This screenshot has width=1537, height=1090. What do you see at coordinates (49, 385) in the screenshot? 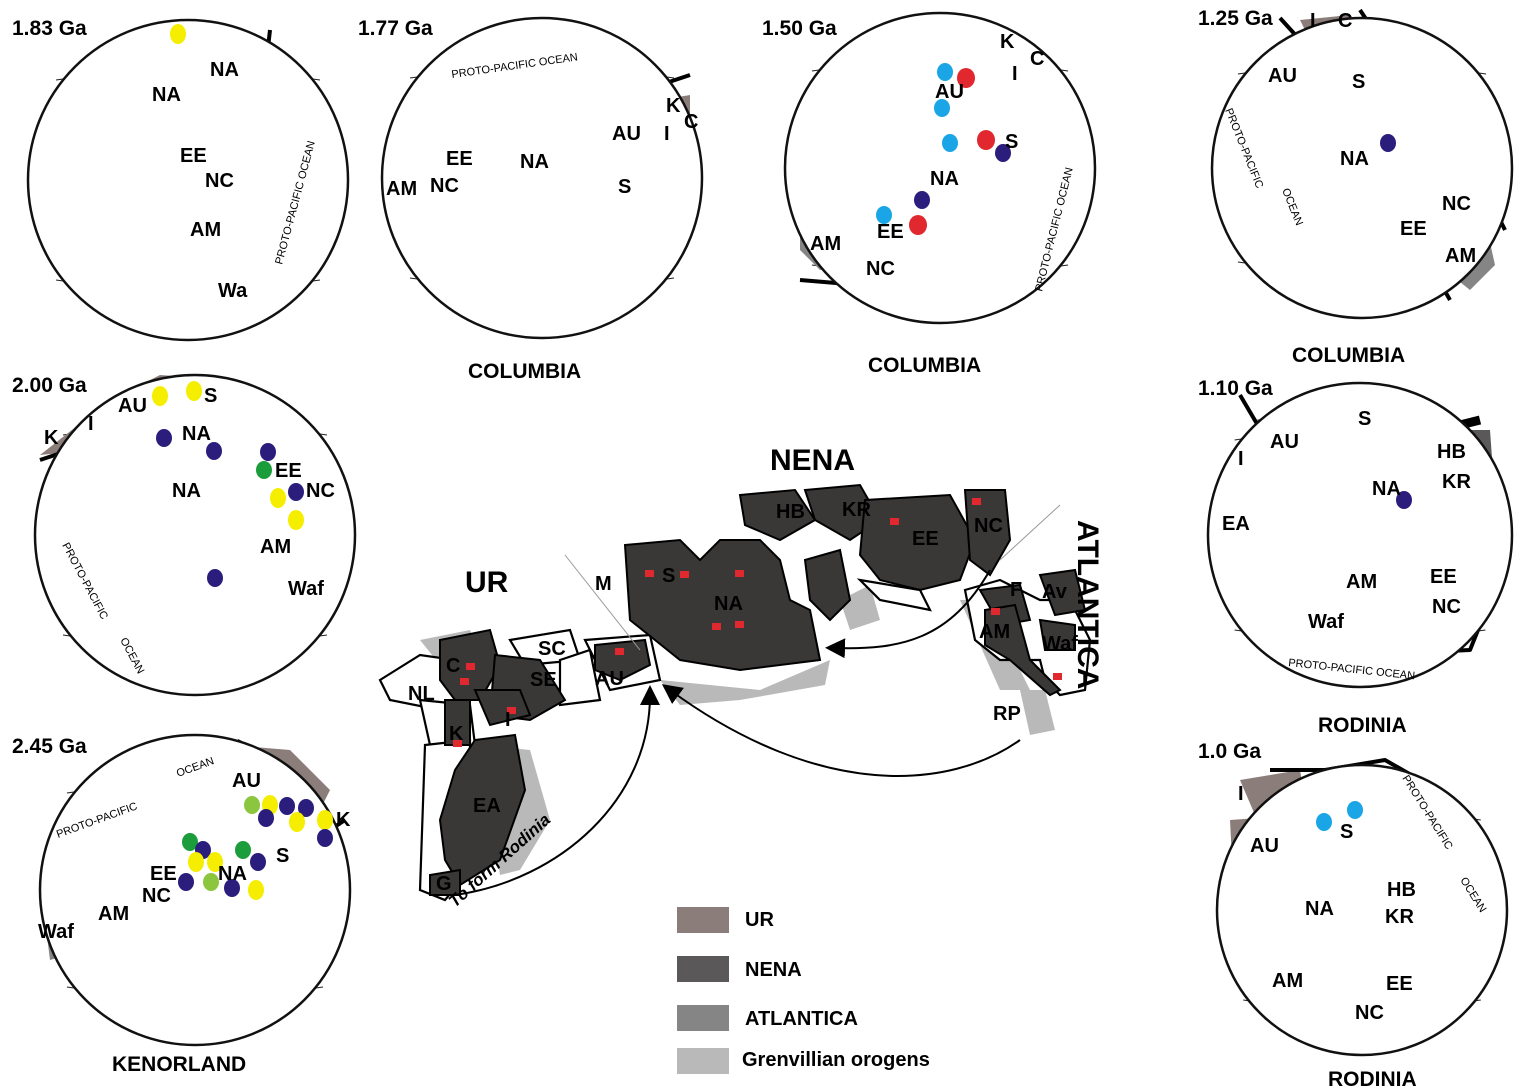
I see `age-label: 2.00 Ga` at bounding box center [49, 385].